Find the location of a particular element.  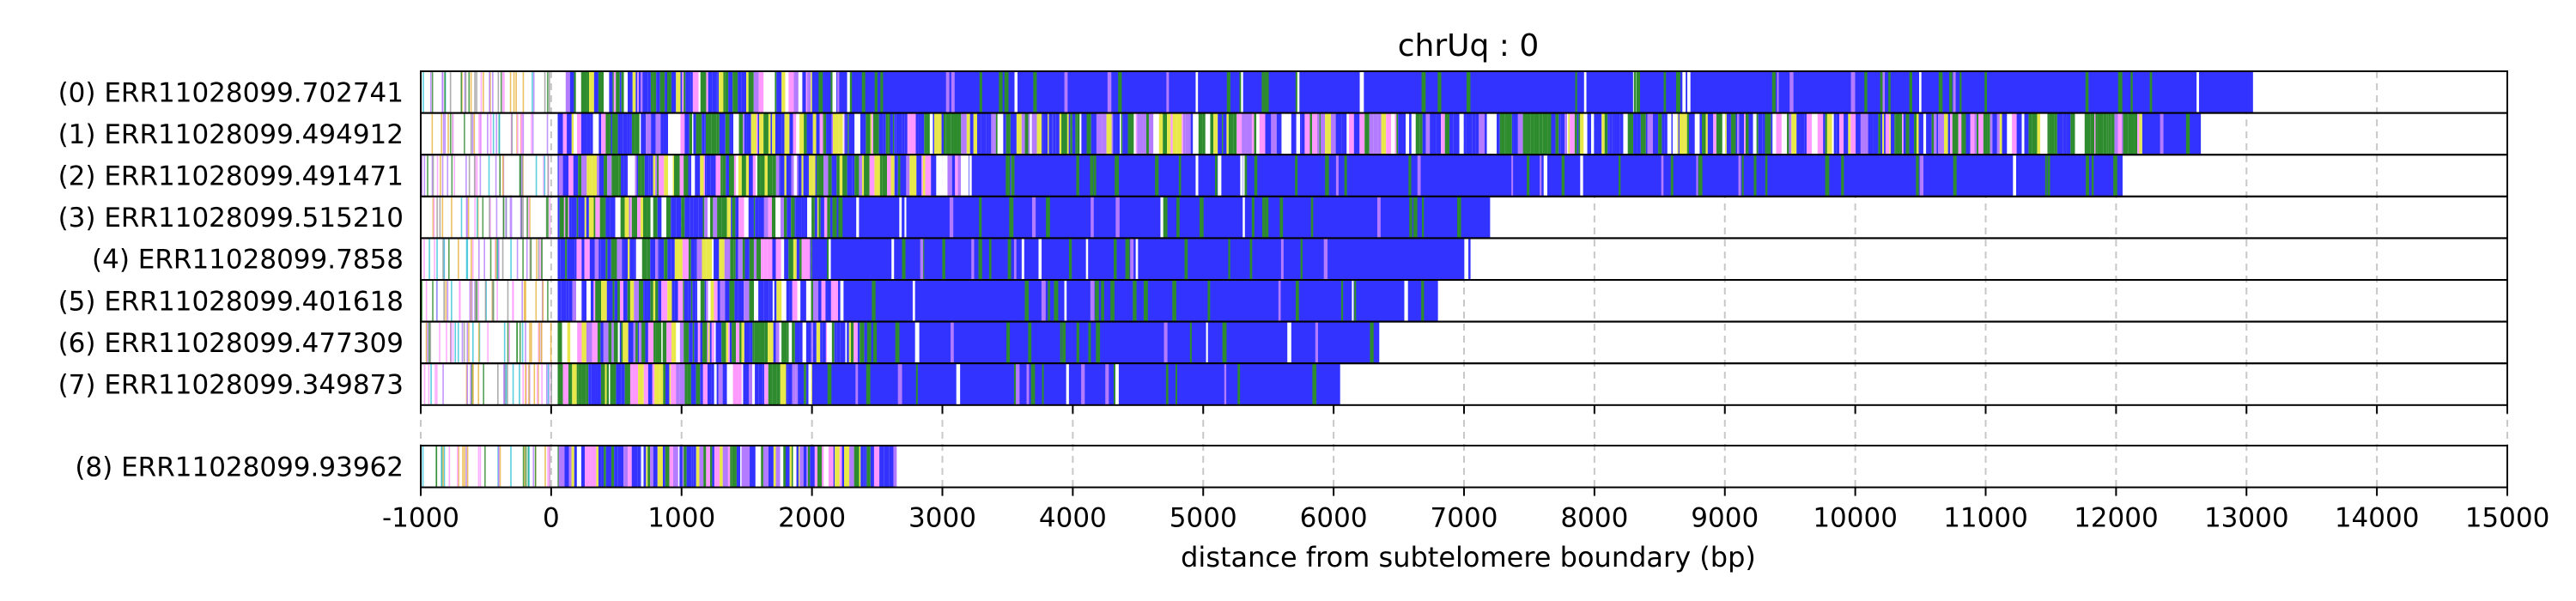

read-label: (2) ERR11028099.491471 is located at coordinates (231, 176).